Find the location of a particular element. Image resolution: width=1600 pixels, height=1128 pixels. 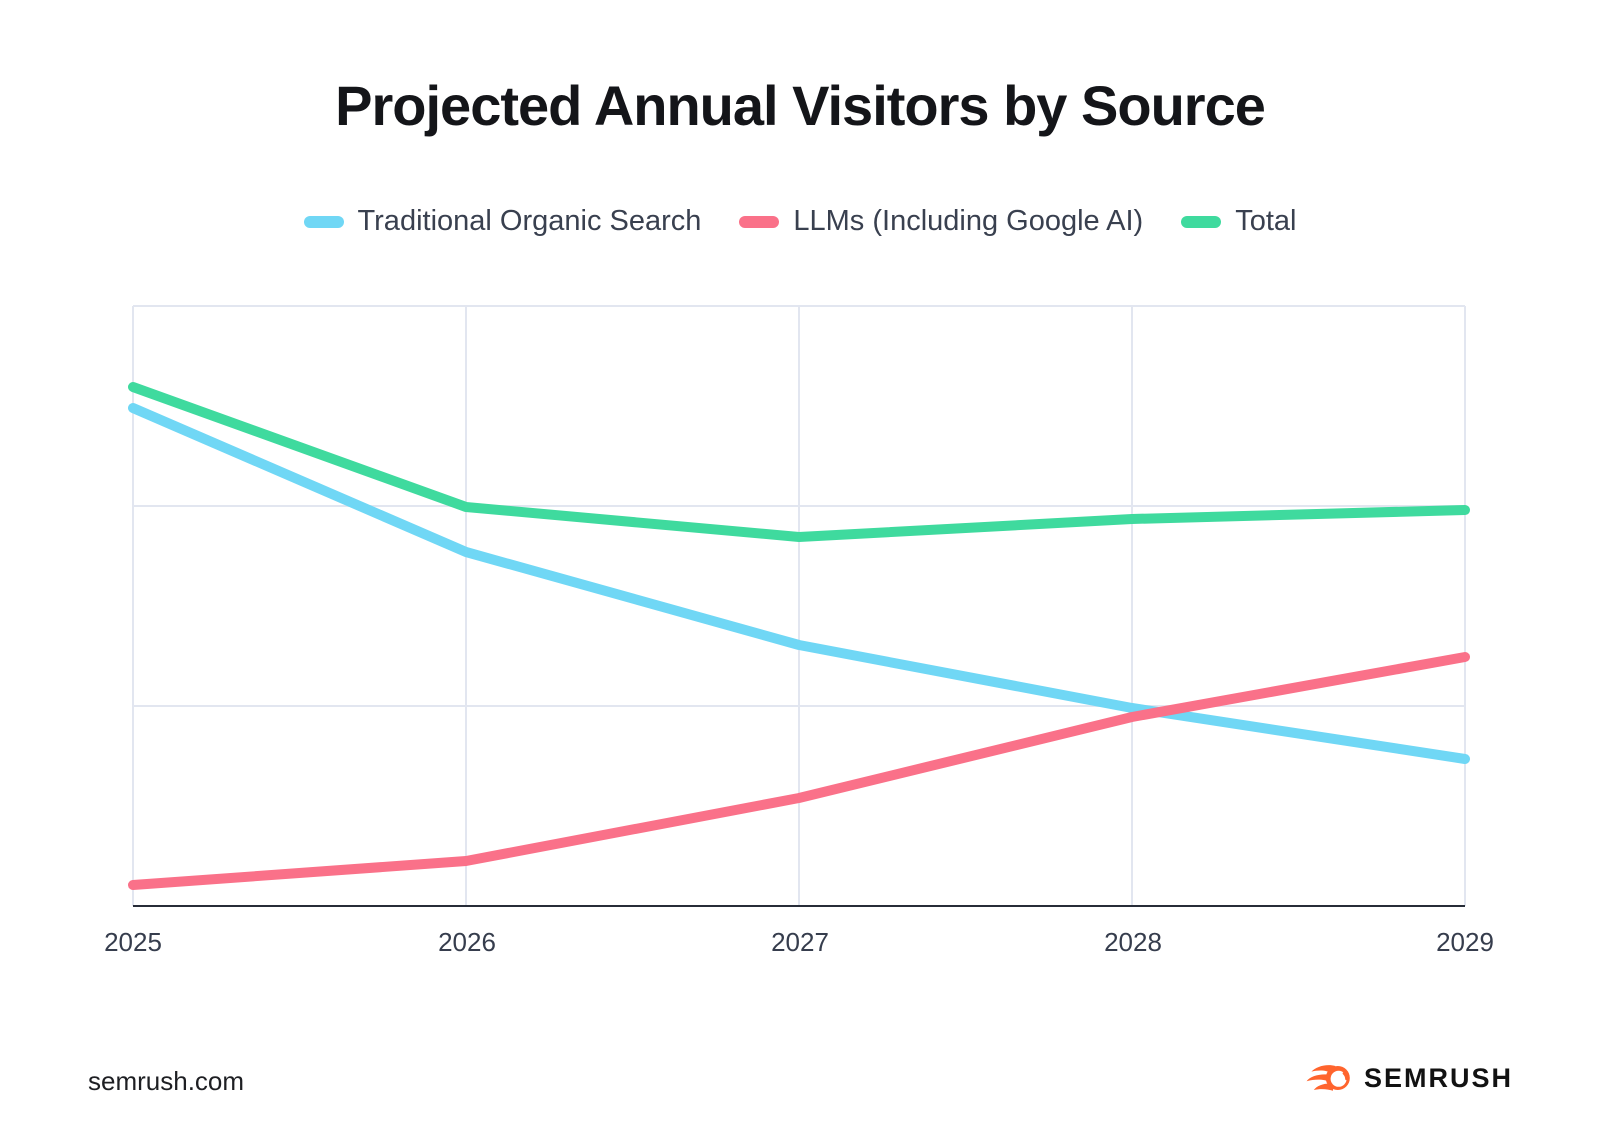

x-tick-2029: 2029 is located at coordinates (1465, 942).